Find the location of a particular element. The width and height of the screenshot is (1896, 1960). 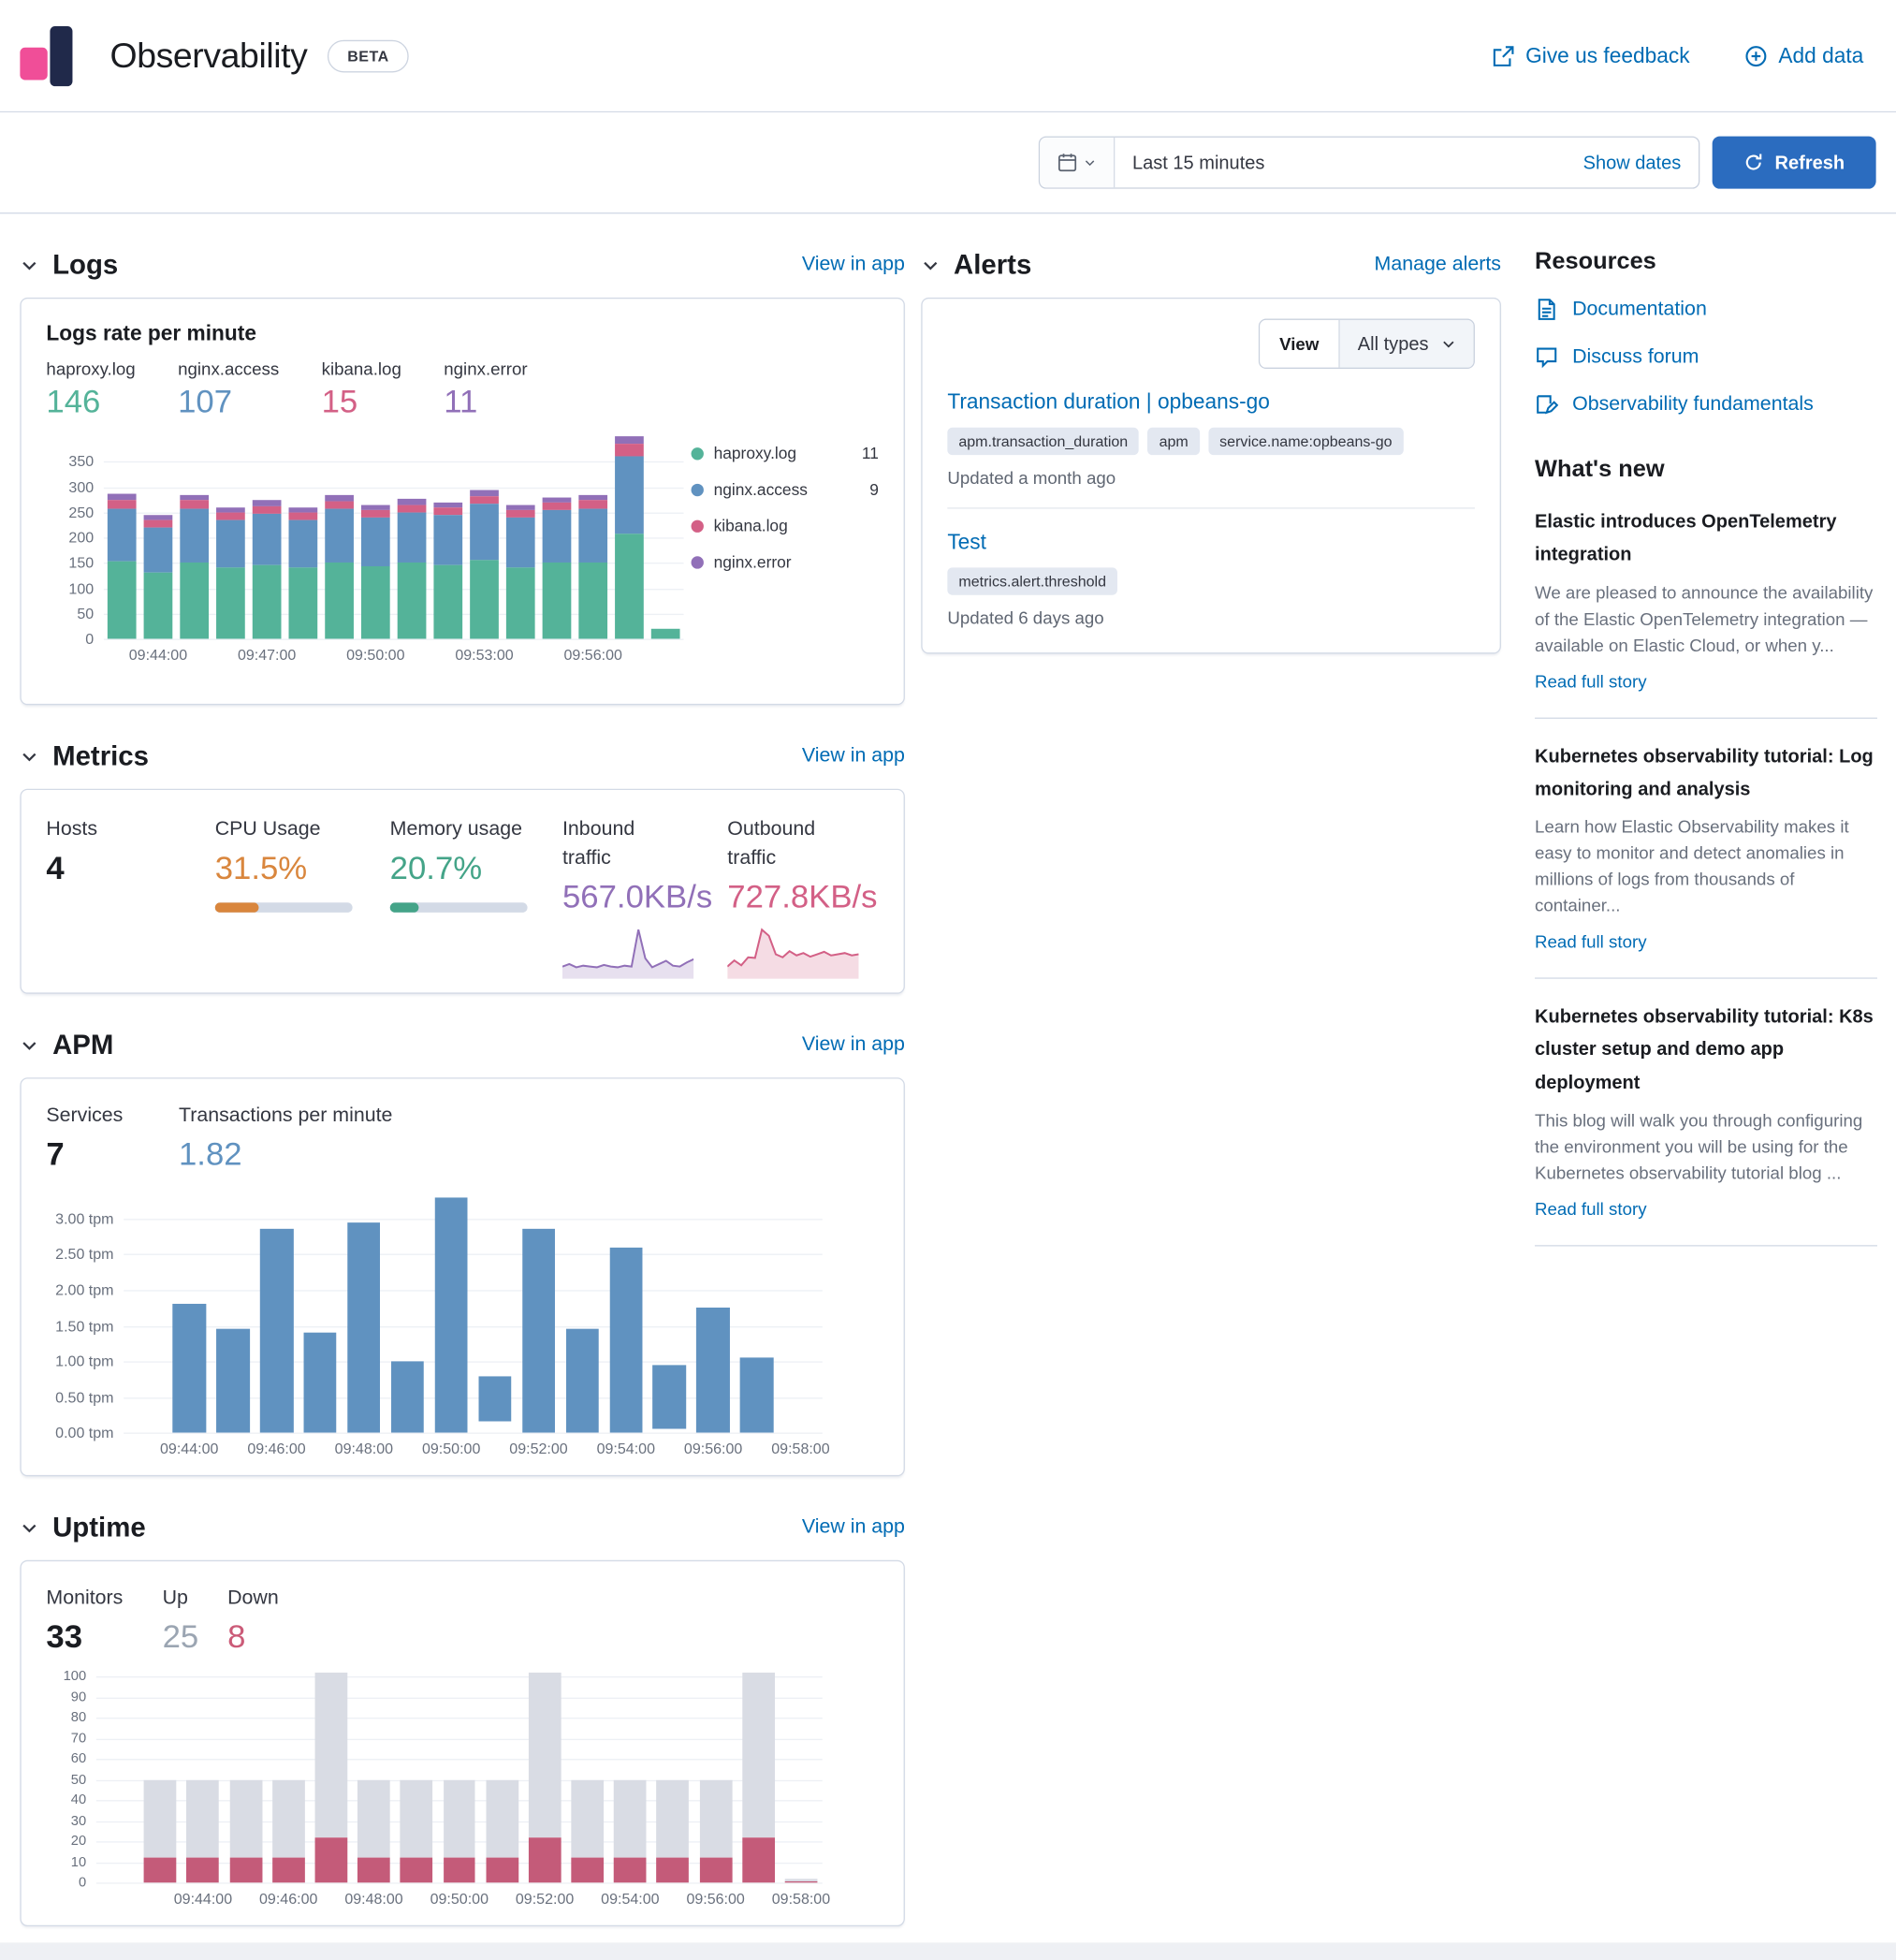

metrics-view-in-app-link: View in app is located at coordinates (853, 756).